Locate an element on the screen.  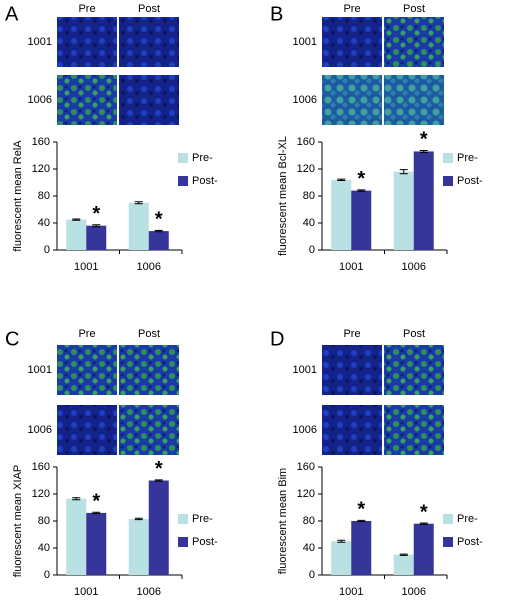
y-axis-label: fluorescent mean Bim is located at coordinates (283, 521).